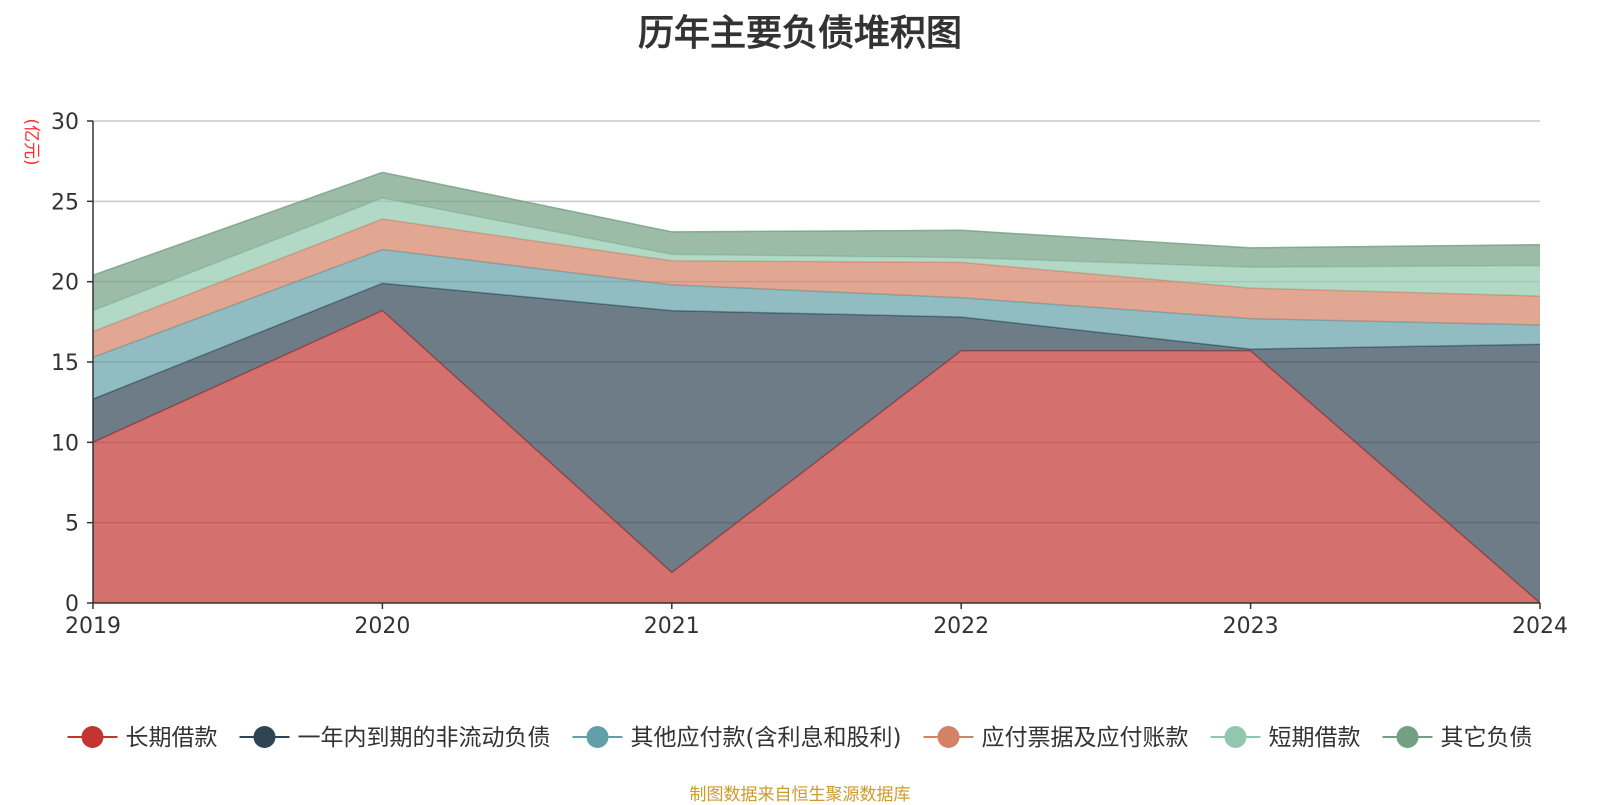 Image resolution: width=1600 pixels, height=805 pixels. What do you see at coordinates (799, 33) in the screenshot?
I see `chart-title: 历年主要负债堆积图` at bounding box center [799, 33].